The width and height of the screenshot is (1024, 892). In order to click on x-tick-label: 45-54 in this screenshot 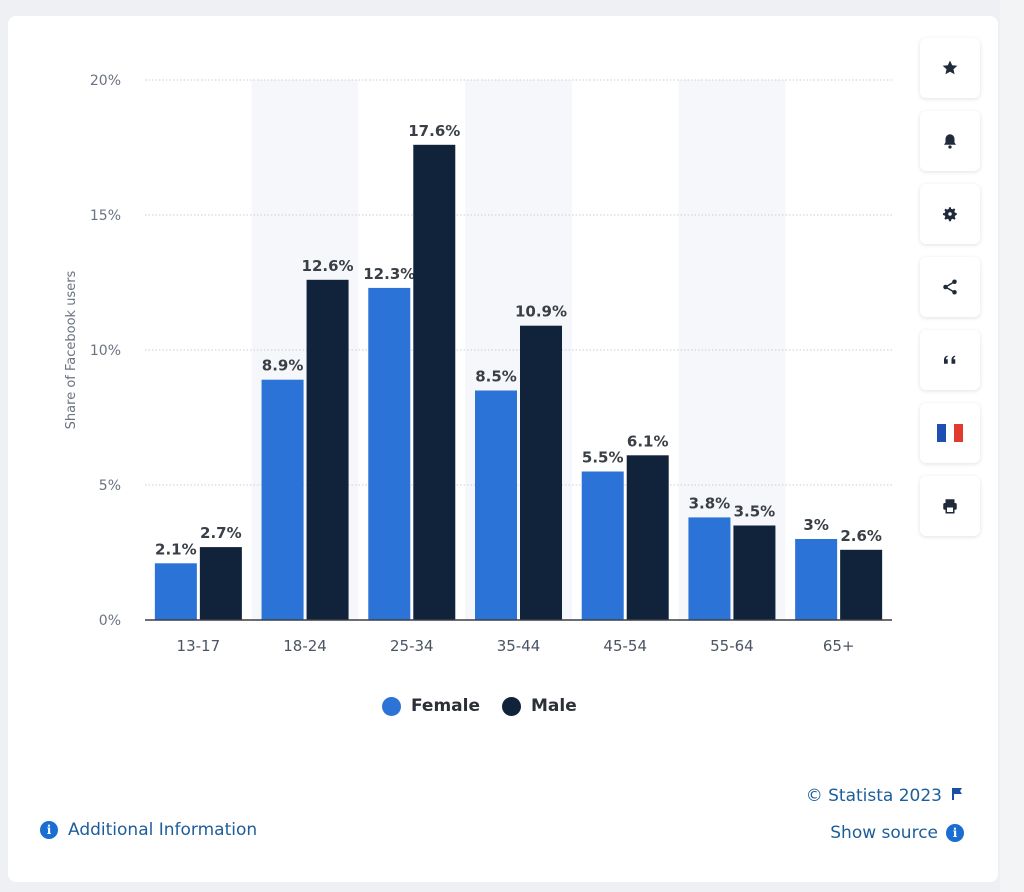, I will do `click(625, 646)`.